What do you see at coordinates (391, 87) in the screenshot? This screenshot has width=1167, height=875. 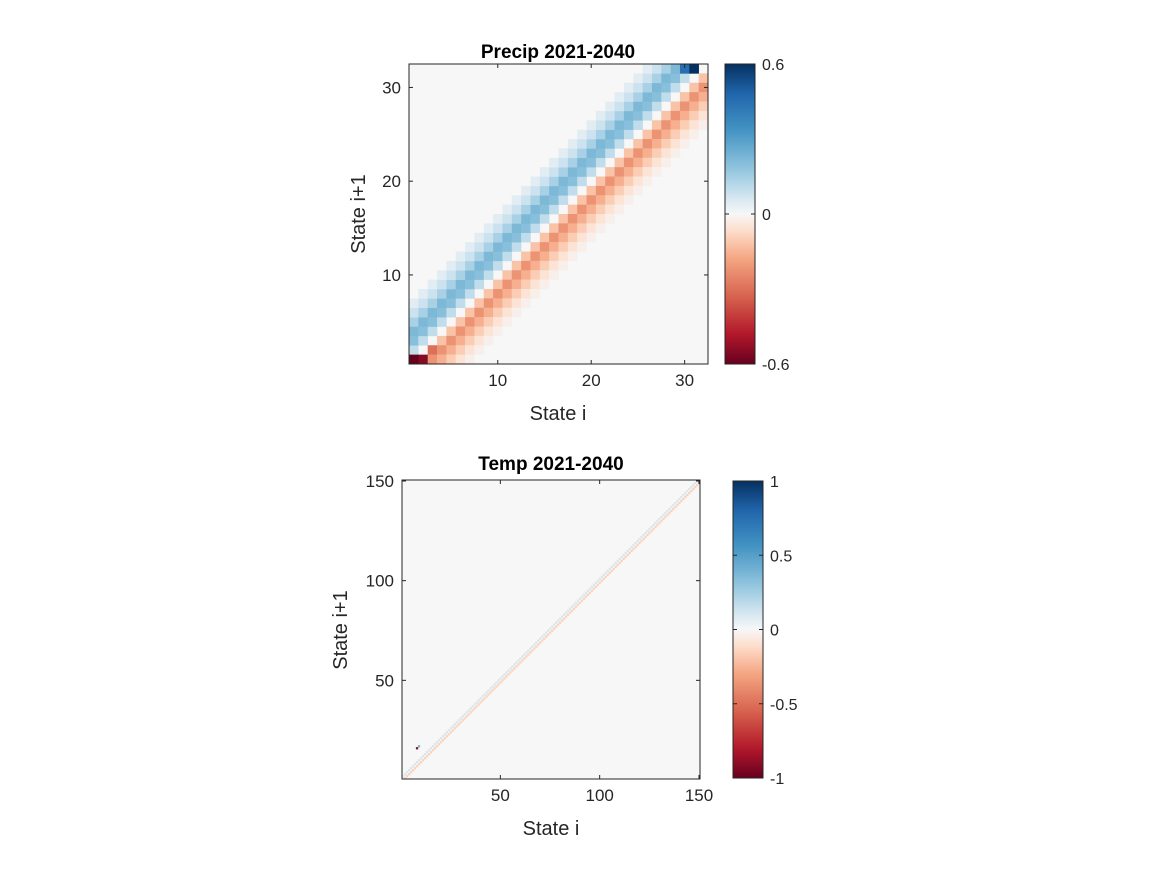 I see `precip-ytick-label: 30` at bounding box center [391, 87].